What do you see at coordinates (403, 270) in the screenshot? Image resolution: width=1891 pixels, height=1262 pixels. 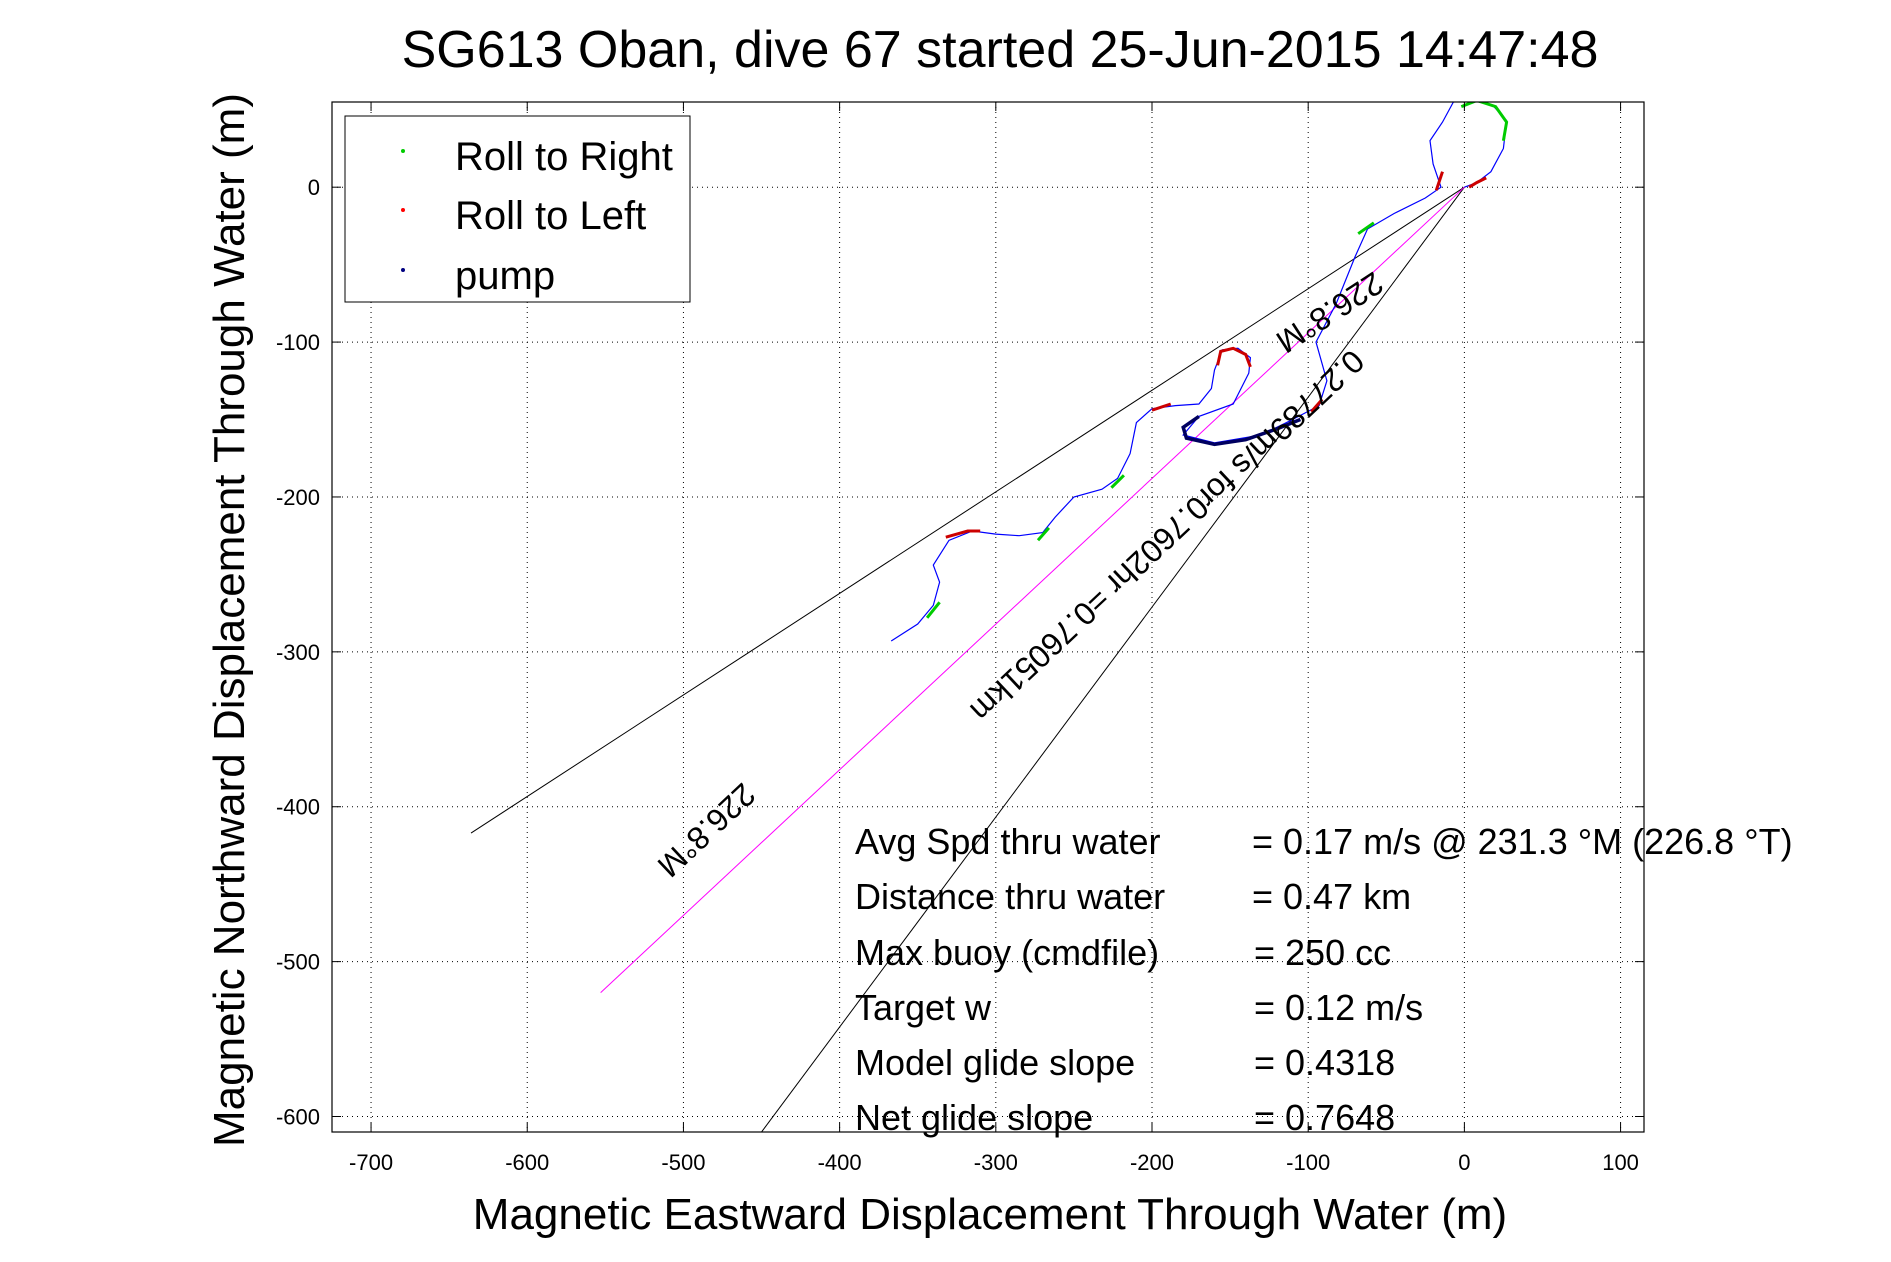 I see `legend-marker-pump` at bounding box center [403, 270].